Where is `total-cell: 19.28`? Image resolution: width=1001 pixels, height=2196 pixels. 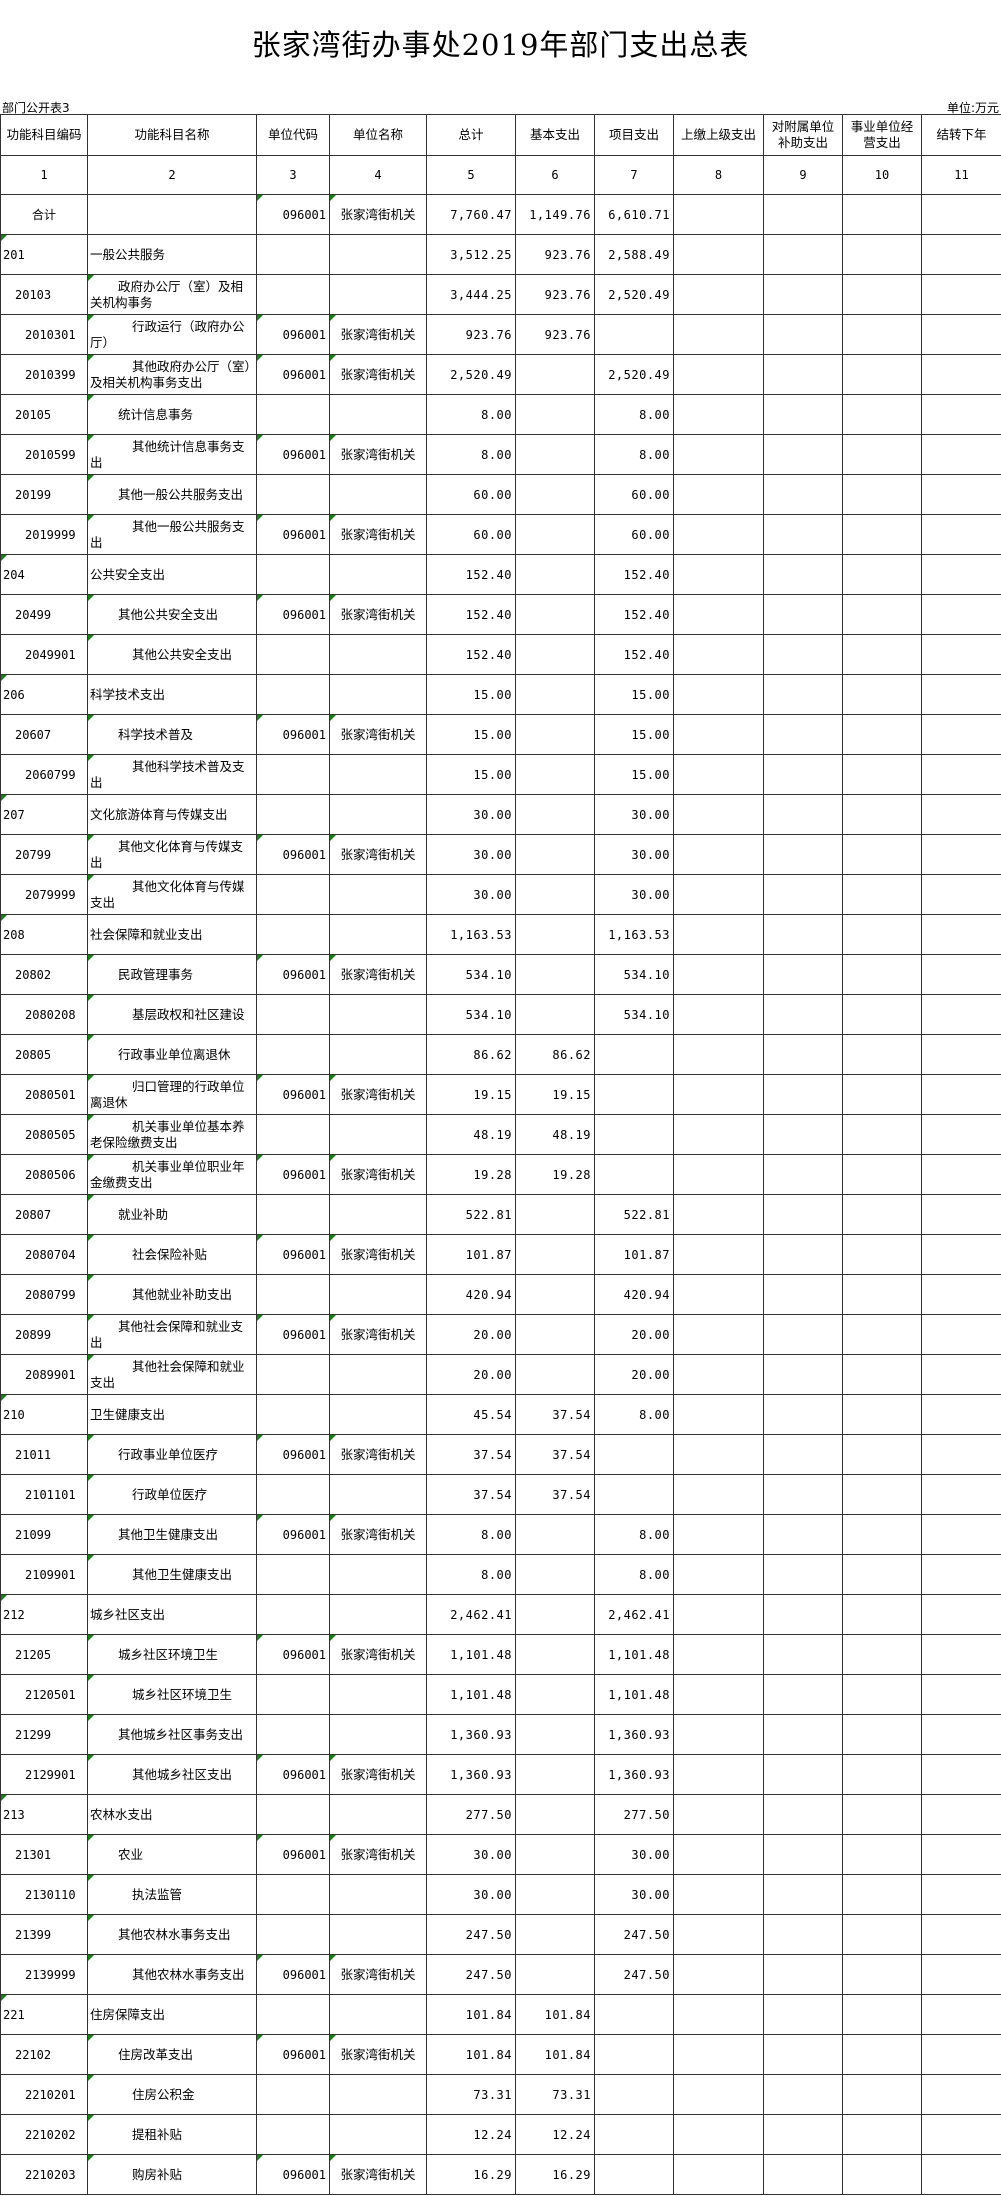
total-cell: 19.28 is located at coordinates (471, 1174).